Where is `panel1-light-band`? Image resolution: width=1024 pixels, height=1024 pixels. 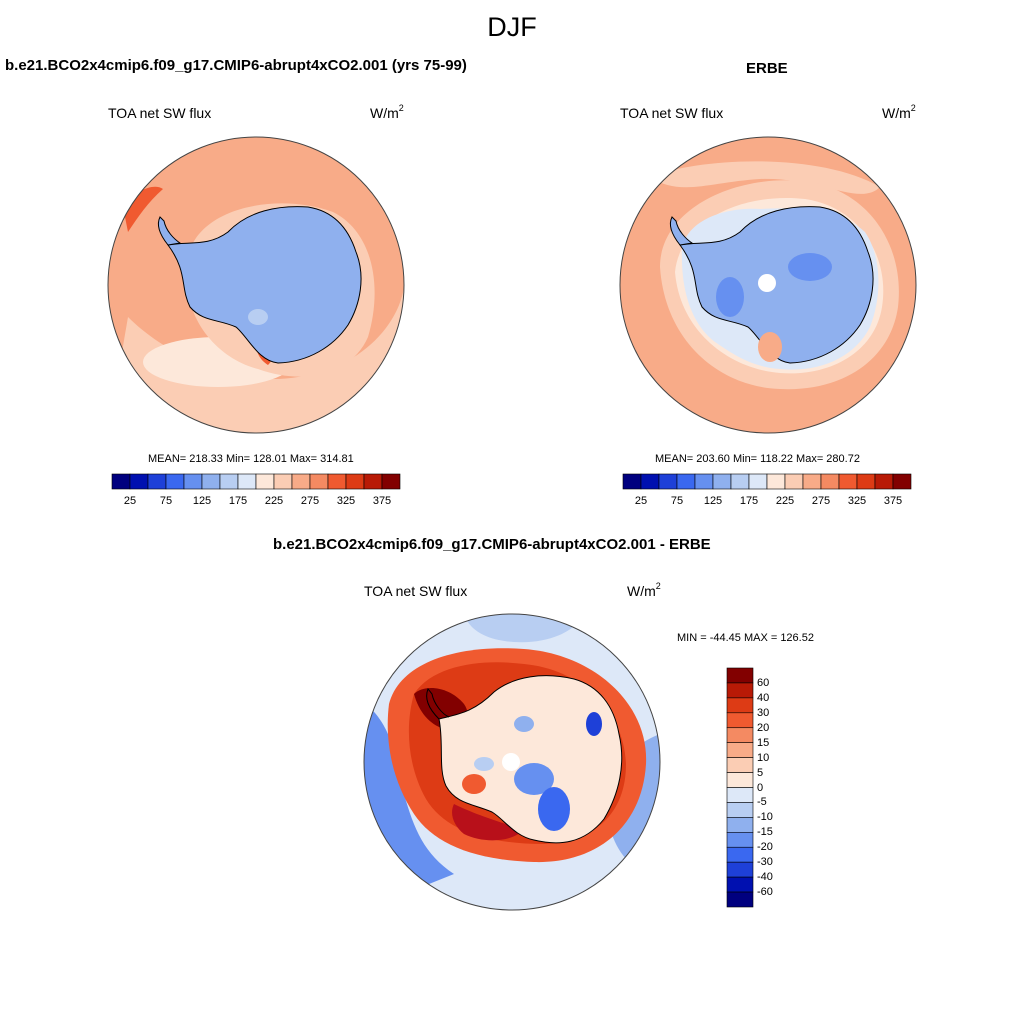
panel1-light-band is located at coordinates (256, 360).